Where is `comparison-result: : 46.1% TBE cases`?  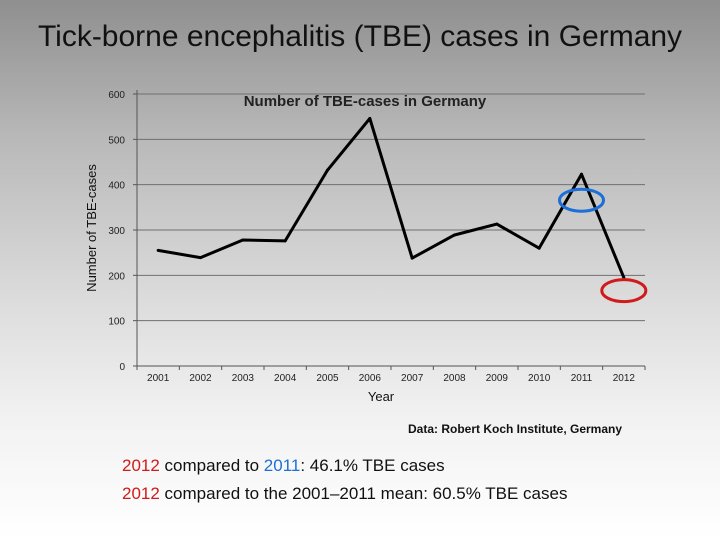
comparison-result: : 46.1% TBE cases is located at coordinates (372, 465).